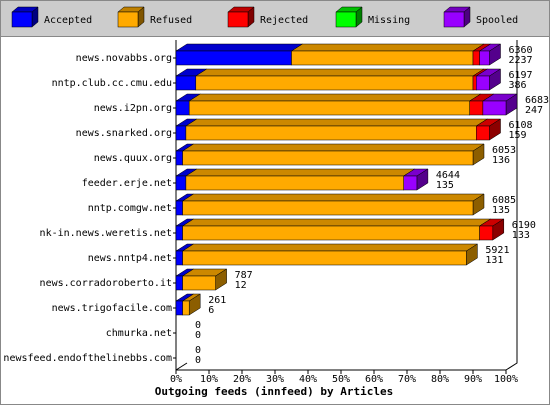  Describe the element at coordinates (473, 379) in the screenshot. I see `x-tick-label: 90%` at that location.